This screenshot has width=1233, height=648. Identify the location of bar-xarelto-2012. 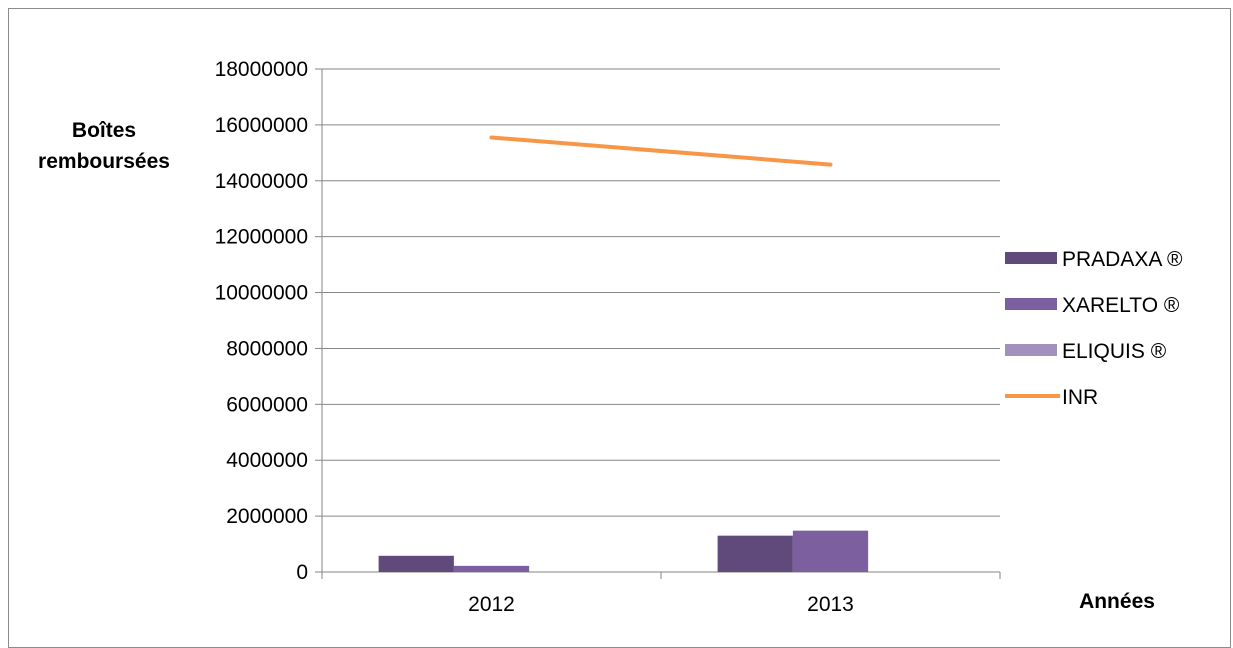
(491, 568).